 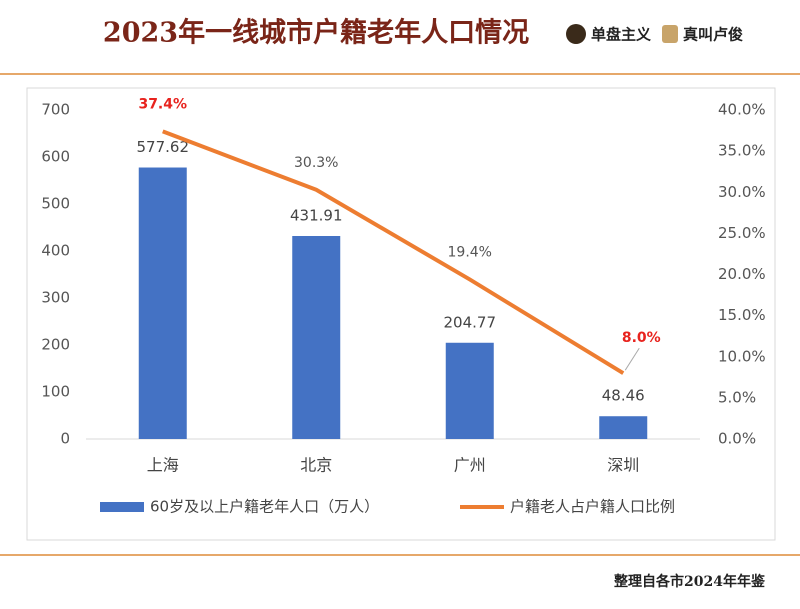 What do you see at coordinates (689, 581) in the screenshot?
I see `source: 整理自各市2024年年鉴` at bounding box center [689, 581].